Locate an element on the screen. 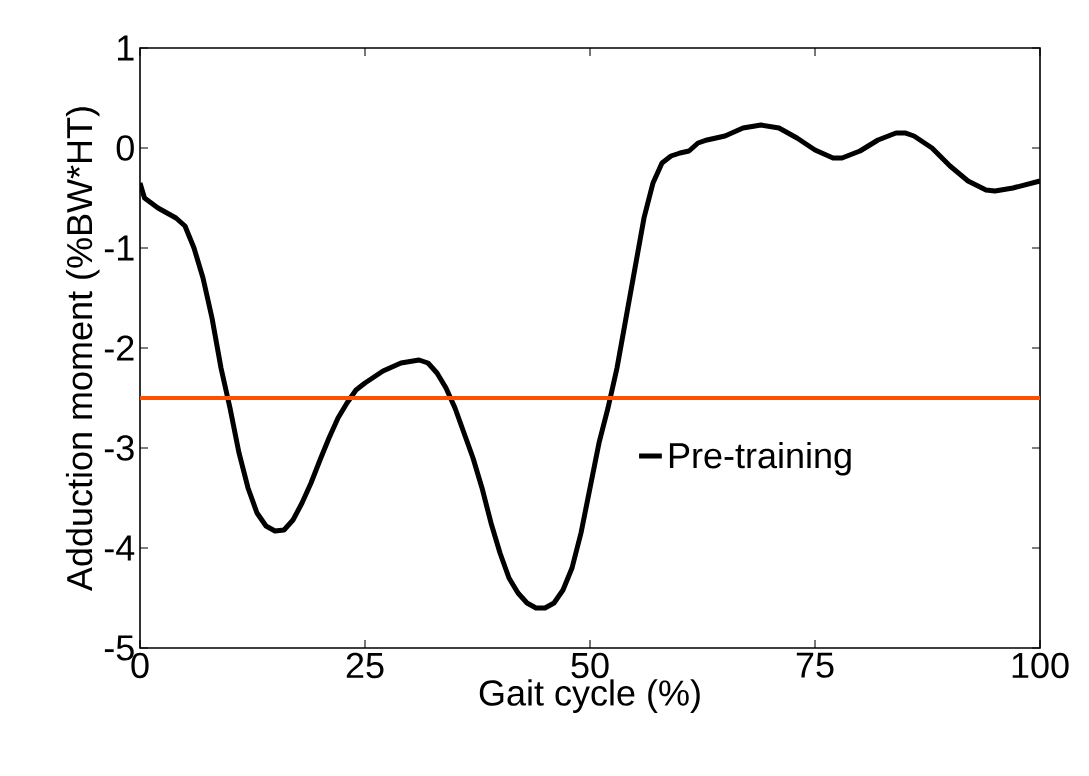  y-tick-label: -1 is located at coordinates (119, 248).